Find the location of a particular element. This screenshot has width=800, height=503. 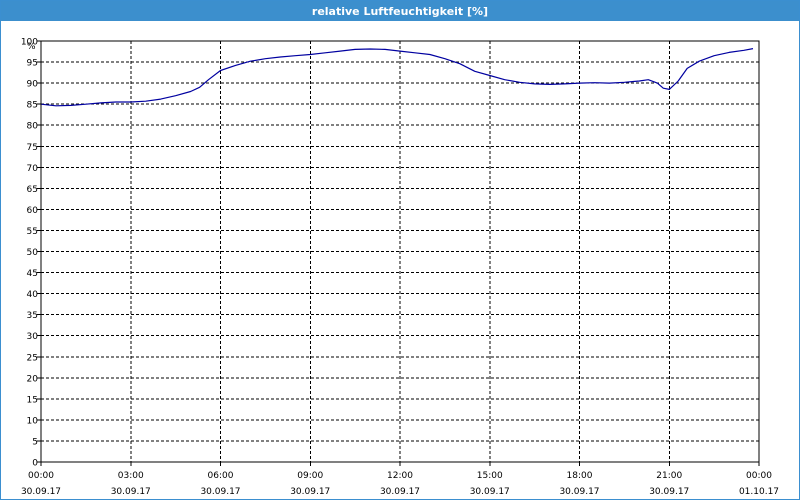

y-tick-label: 15 is located at coordinates (32, 400).